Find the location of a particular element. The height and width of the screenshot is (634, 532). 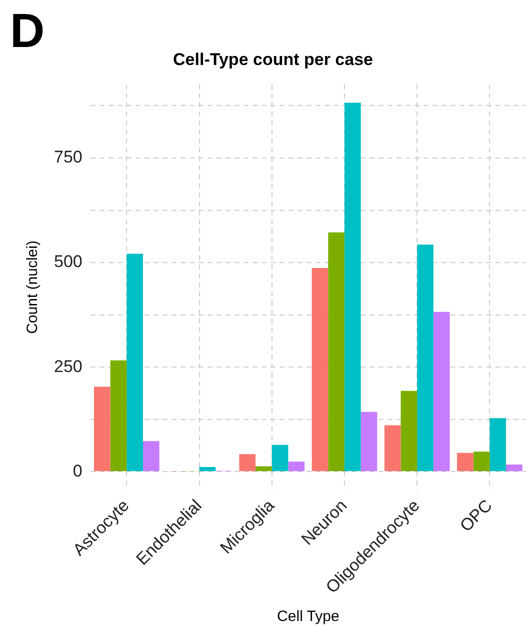

y-tick-label: 0 is located at coordinates (77, 470).